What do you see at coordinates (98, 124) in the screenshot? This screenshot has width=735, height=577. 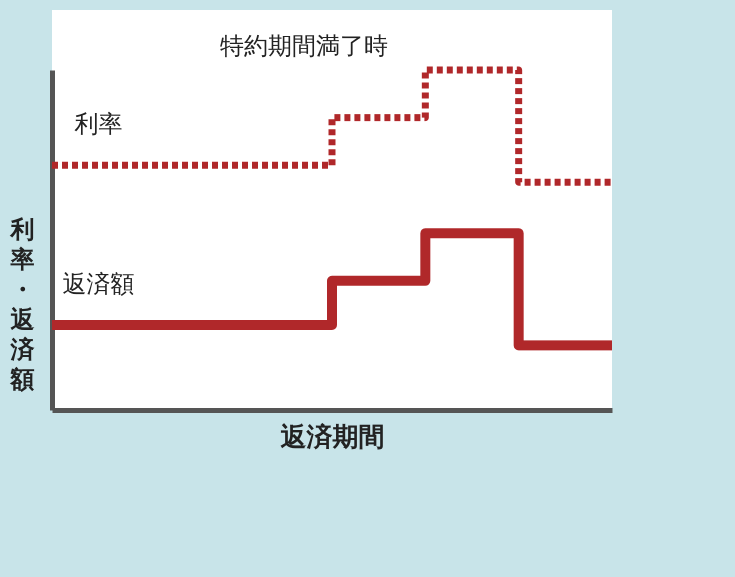 I see `series-label: 利率` at bounding box center [98, 124].